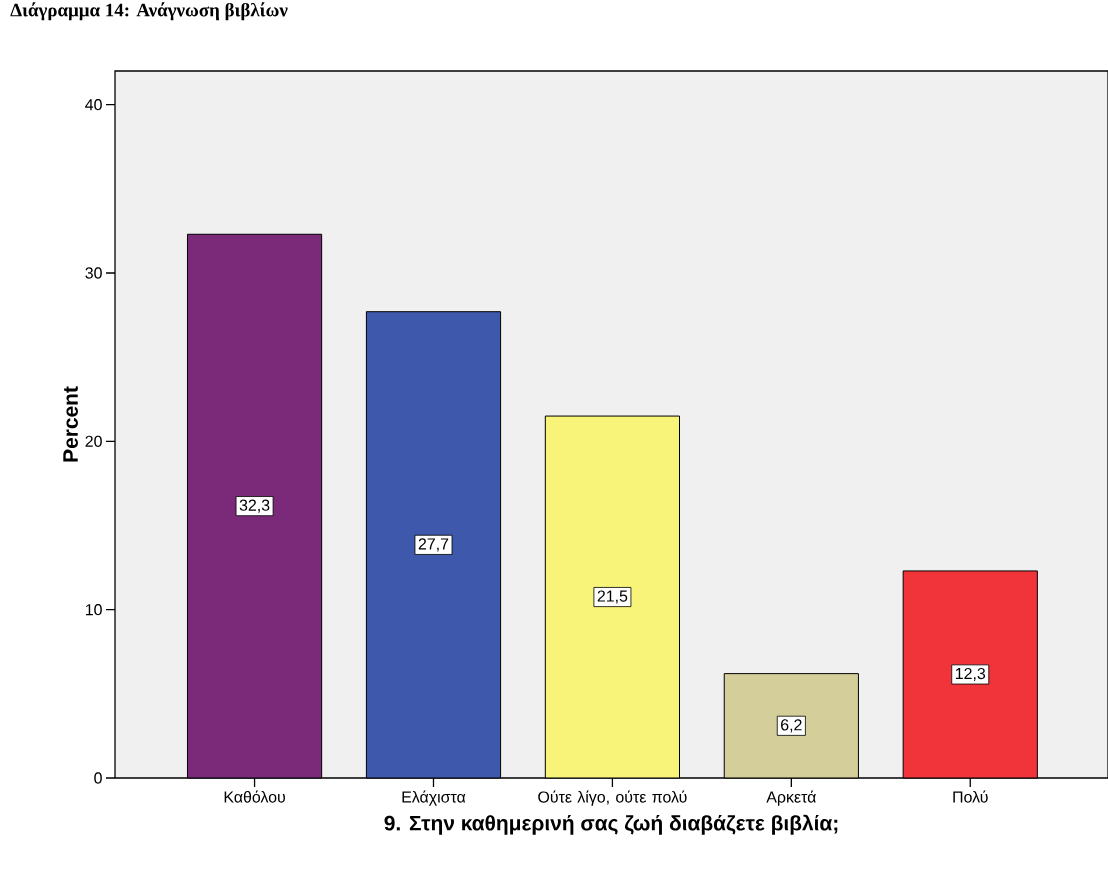 The width and height of the screenshot is (1108, 892). What do you see at coordinates (93, 610) in the screenshot?
I see `y-tick-label: 10` at bounding box center [93, 610].